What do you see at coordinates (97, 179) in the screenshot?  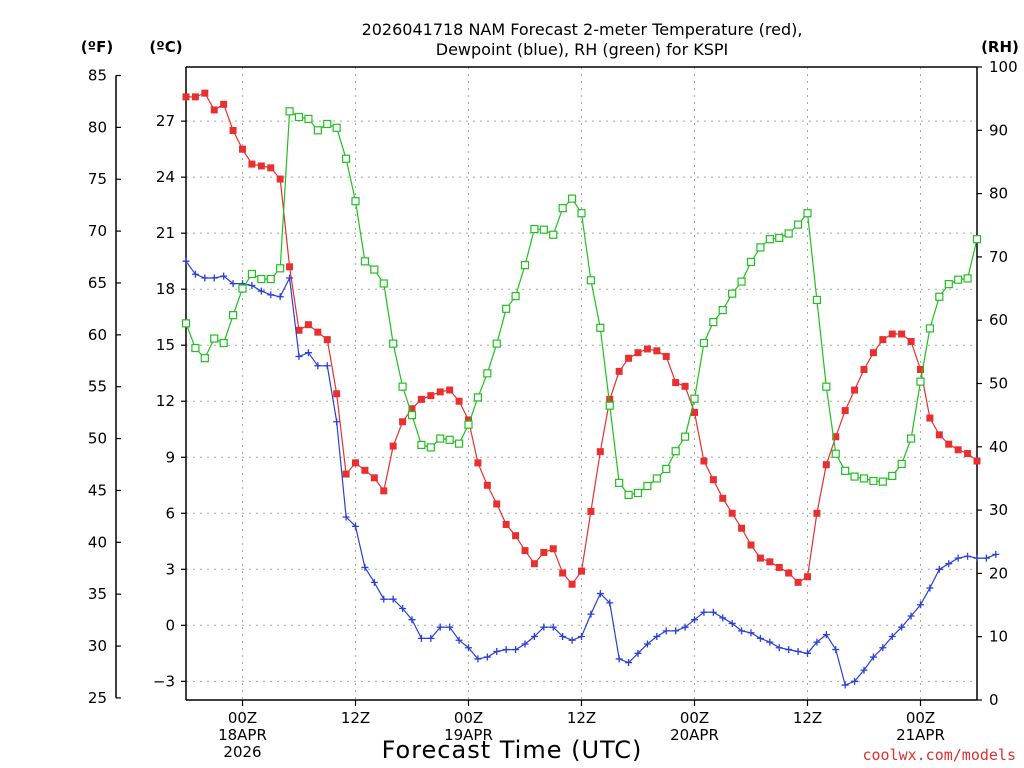 I see `fahrenheit-tick-label: 75` at bounding box center [97, 179].